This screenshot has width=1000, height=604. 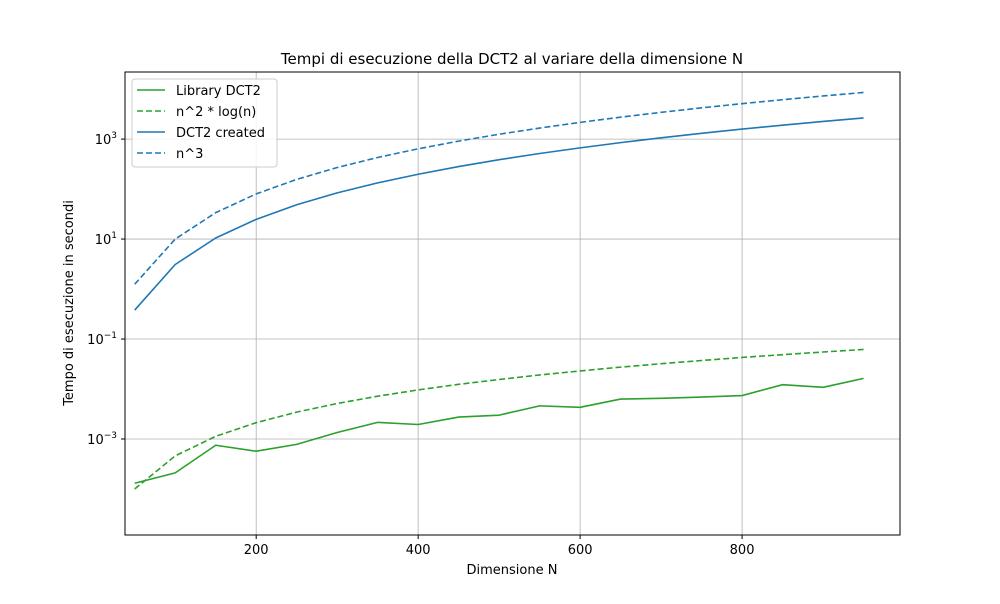 I want to click on legend-label: n^2 * log(n), so click(x=216, y=112).